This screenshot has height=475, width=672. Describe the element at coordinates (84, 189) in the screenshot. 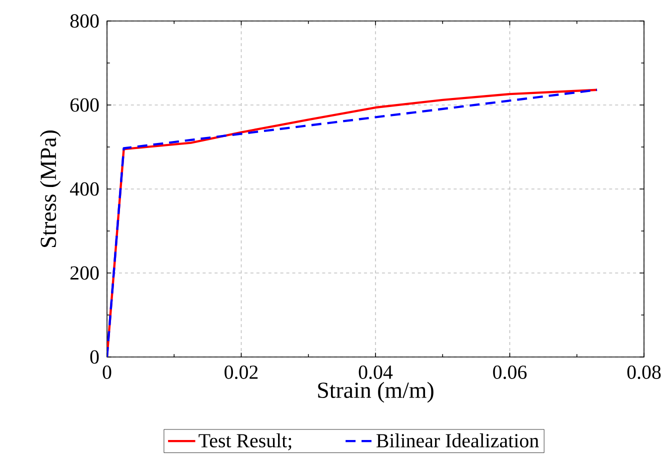

I see `y-tick-label: 400` at that location.